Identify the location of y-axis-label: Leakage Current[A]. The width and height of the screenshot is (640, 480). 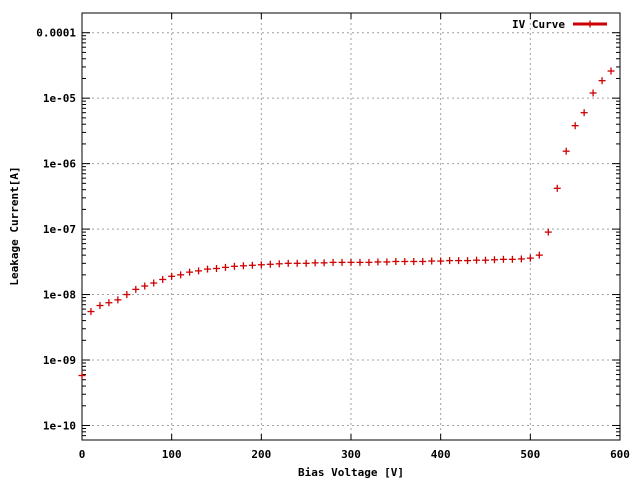
(14, 225).